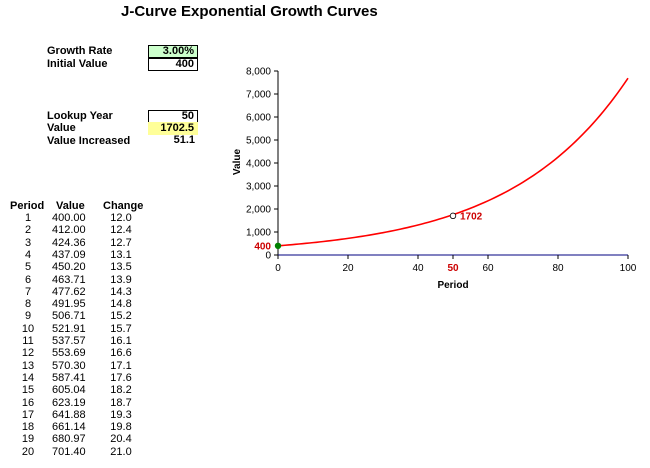  I want to click on y-tick-label: 3,000, so click(258, 187).